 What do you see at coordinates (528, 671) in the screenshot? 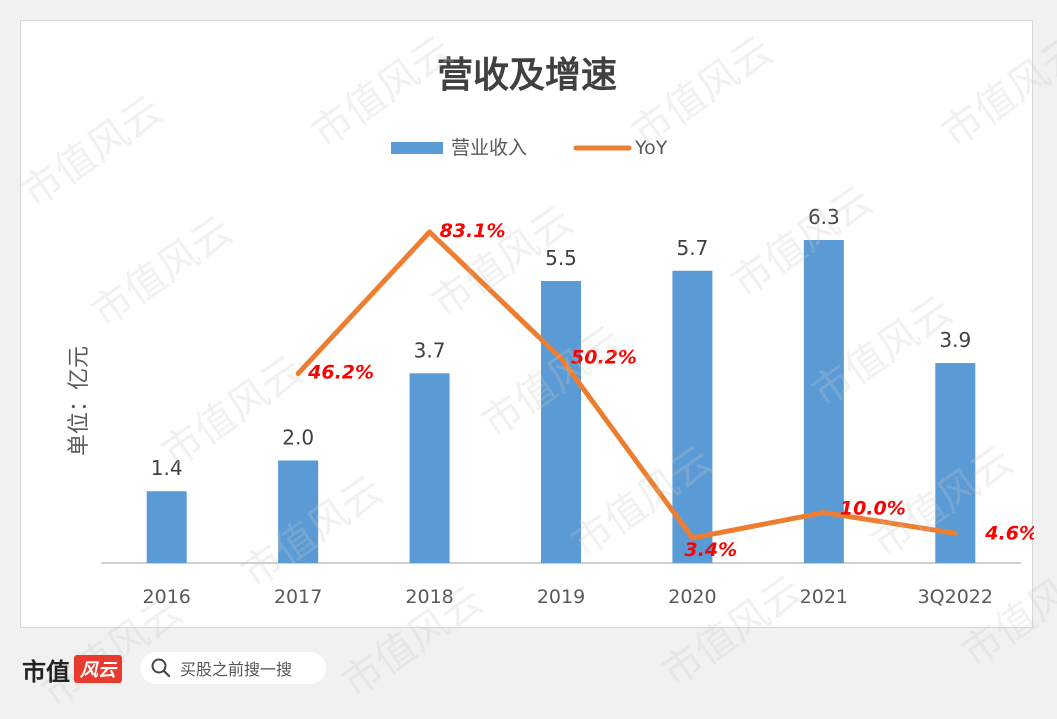
I see `footer: 市值 风云 买股之前搜一搜` at bounding box center [528, 671].